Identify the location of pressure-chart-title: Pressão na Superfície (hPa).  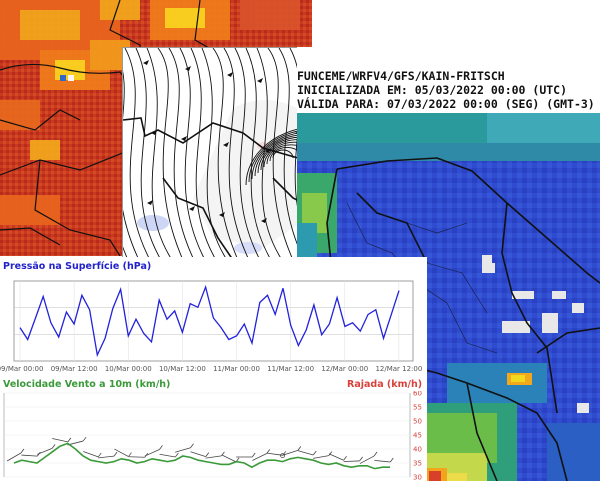
(77, 266).